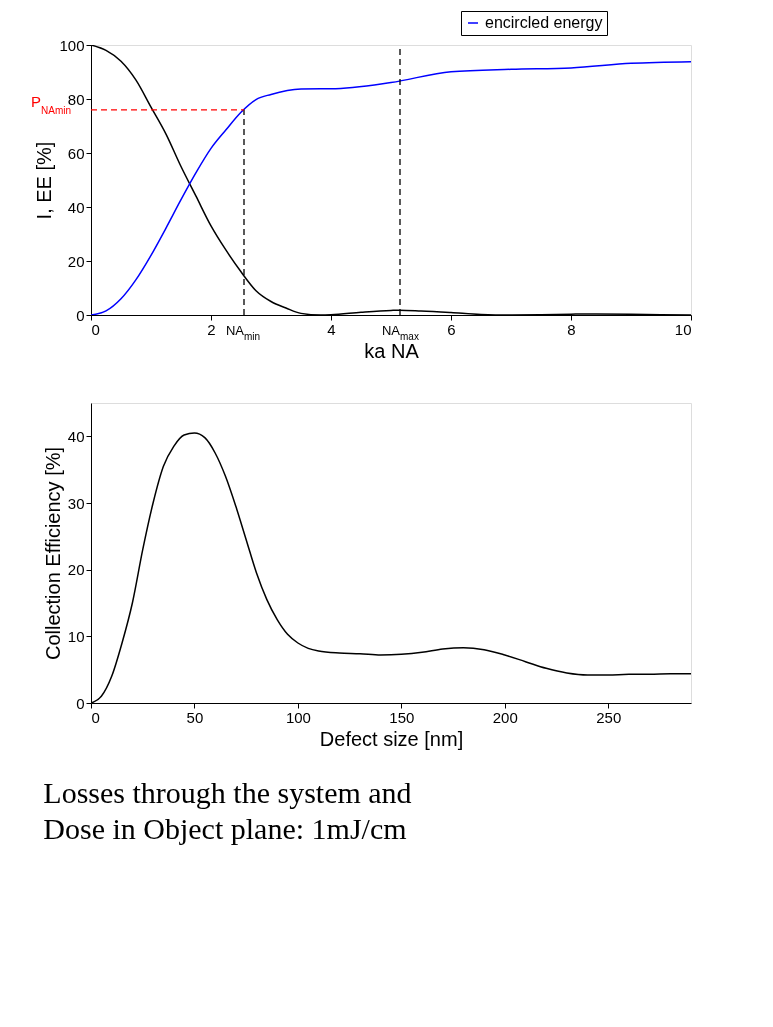 Image resolution: width=773 pixels, height=1027 pixels. Describe the element at coordinates (609, 717) in the screenshot. I see `x-tick-label: 250` at that location.